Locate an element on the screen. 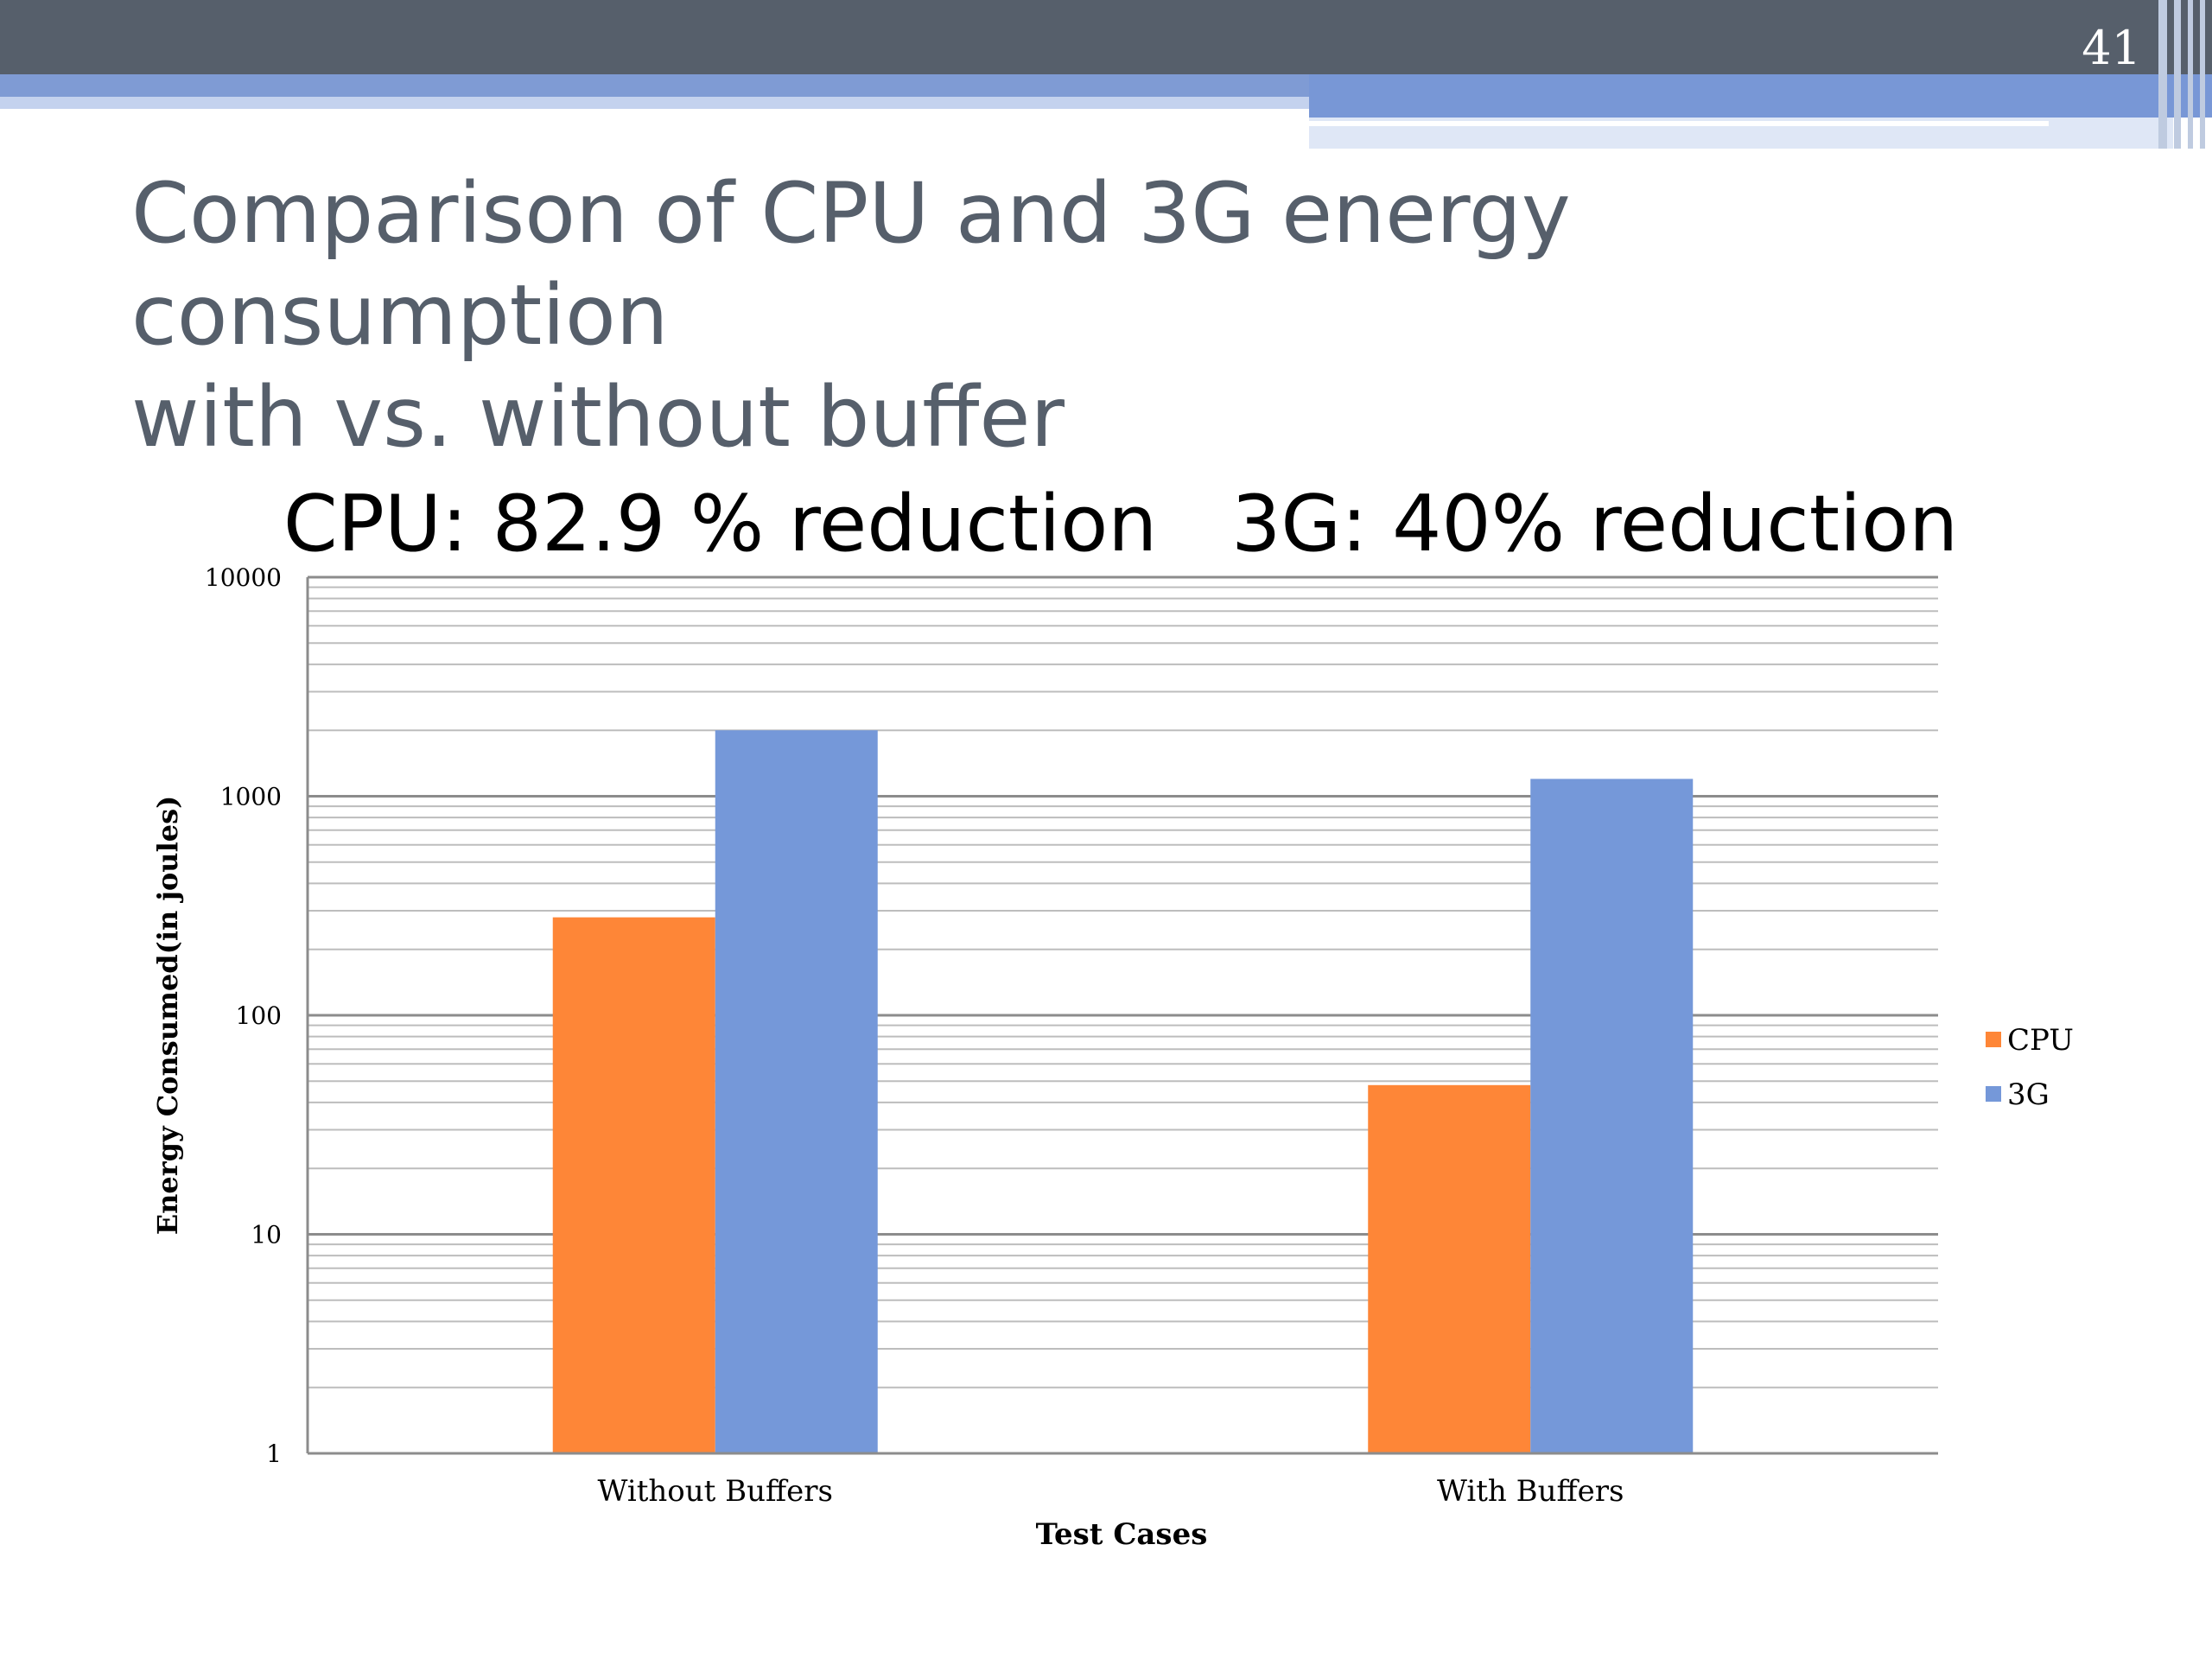  y-tick-label: 10 is located at coordinates (266, 1235).